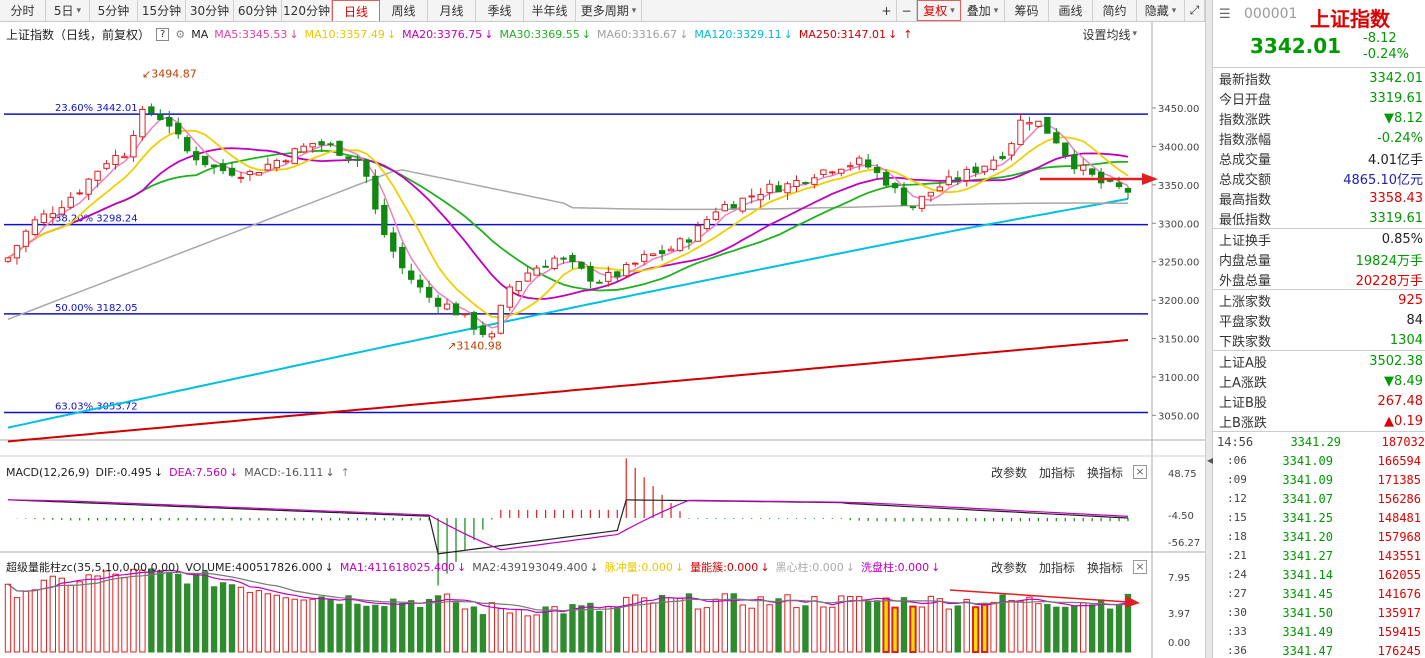 The image size is (1425, 658). What do you see at coordinates (1071, 10) in the screenshot?
I see `toolbar-btn-5: 画线` at bounding box center [1071, 10].